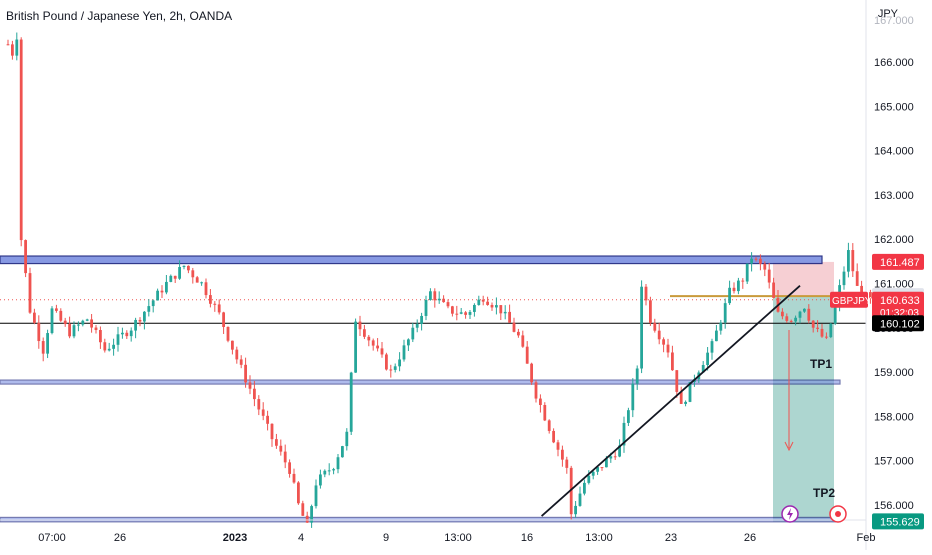  Describe the element at coordinates (119, 16) in the screenshot. I see `chart-title: British Pound / Japanese Yen, 2h, OANDA` at that location.